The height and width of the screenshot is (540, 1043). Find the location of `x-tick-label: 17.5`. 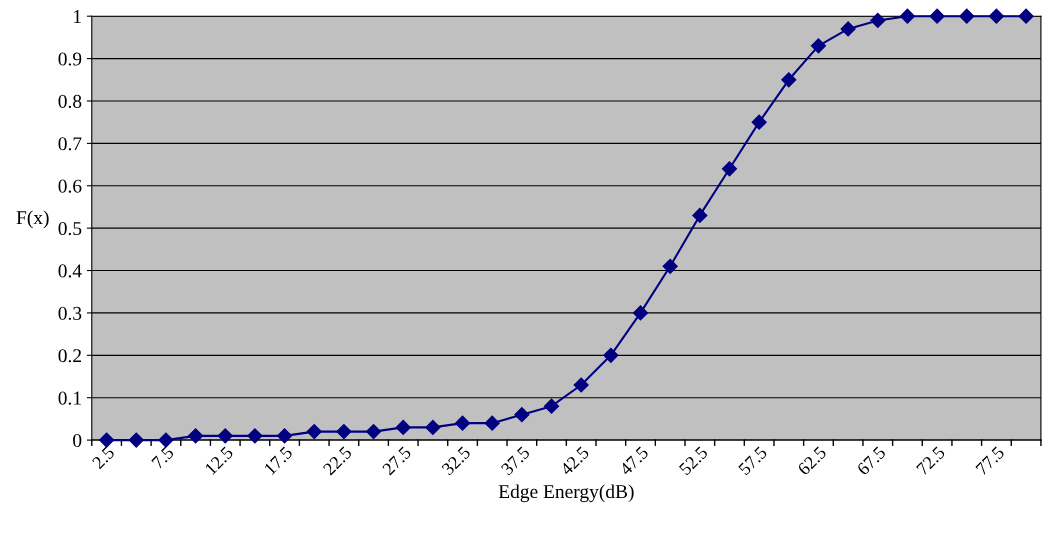

x-tick-label: 17.5 is located at coordinates (278, 460).